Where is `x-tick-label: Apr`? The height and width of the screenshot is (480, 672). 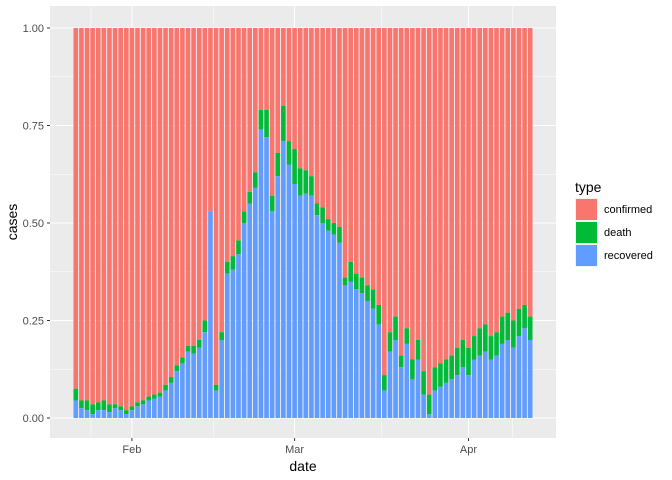 x-tick-label: Apr is located at coordinates (468, 450).